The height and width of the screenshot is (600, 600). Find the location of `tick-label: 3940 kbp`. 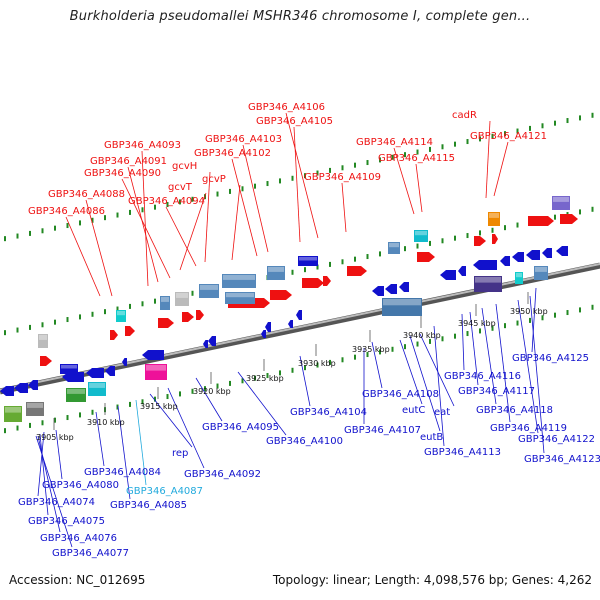

tick-label: 3940 kbp is located at coordinates (422, 335).